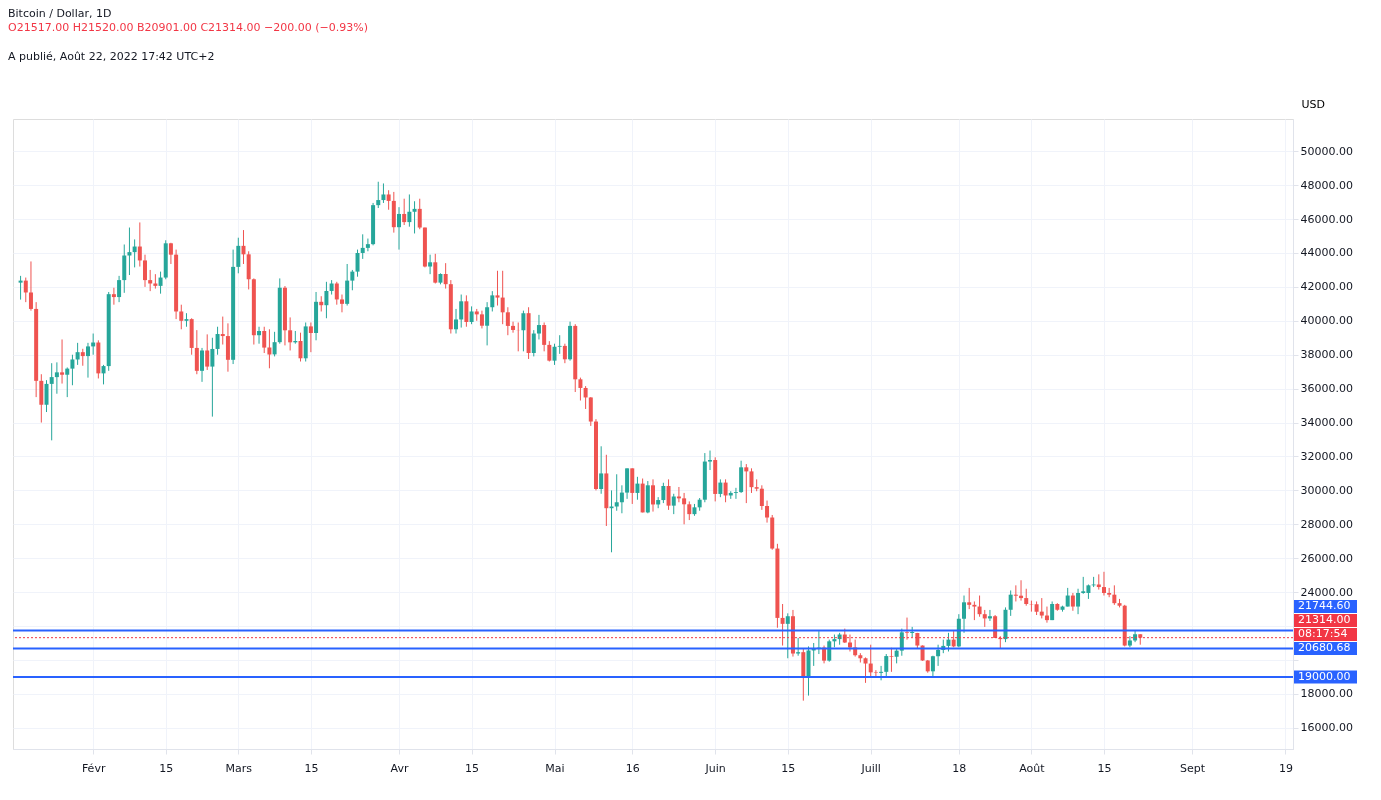 The height and width of the screenshot is (800, 1381). I want to click on y-tick-label: 26000.00, so click(1326, 558).